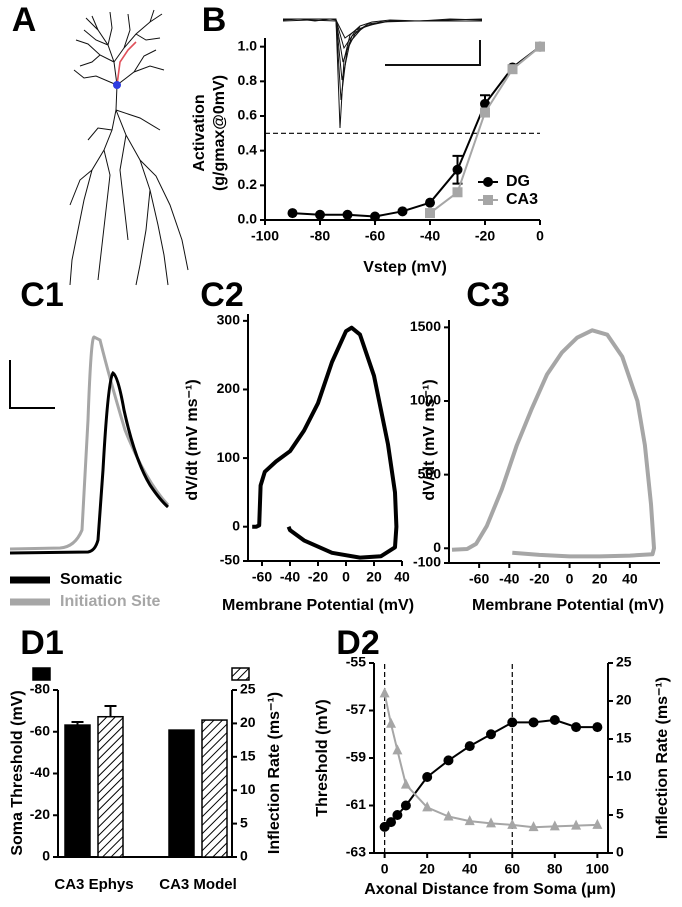 This screenshot has height=907, width=682. I want to click on panel-label: A, so click(24, 20).